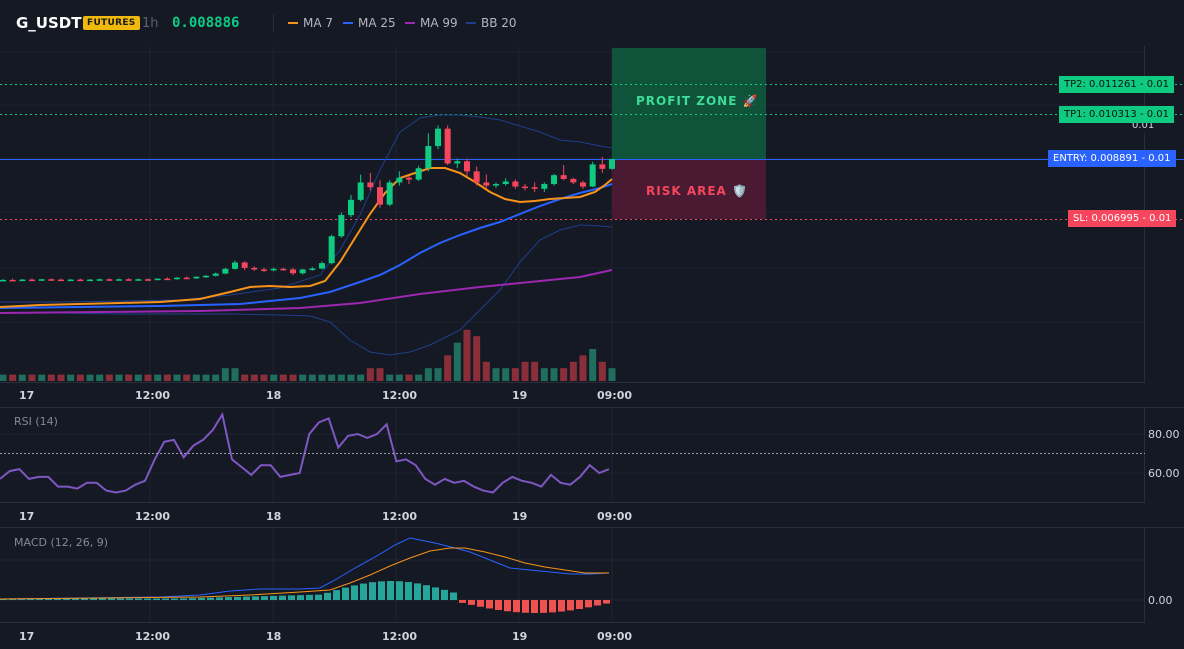 This screenshot has width=1184, height=649. I want to click on symbol-title: G_USDT, so click(49, 23).